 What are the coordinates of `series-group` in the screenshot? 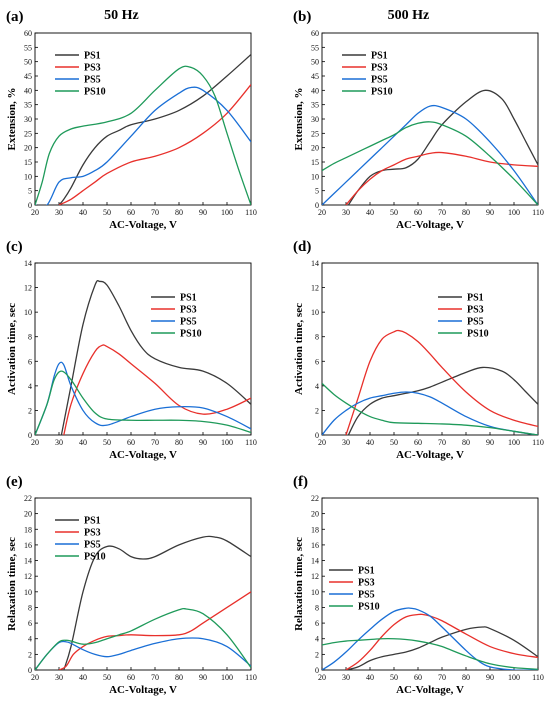 It's located at (430, 147).